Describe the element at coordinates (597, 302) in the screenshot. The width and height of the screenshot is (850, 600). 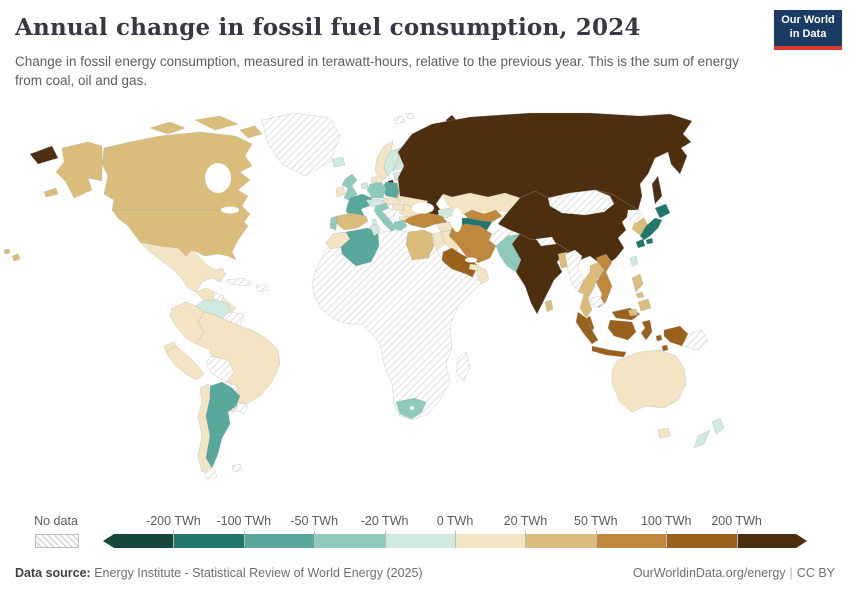
I see `country-cambodia` at that location.